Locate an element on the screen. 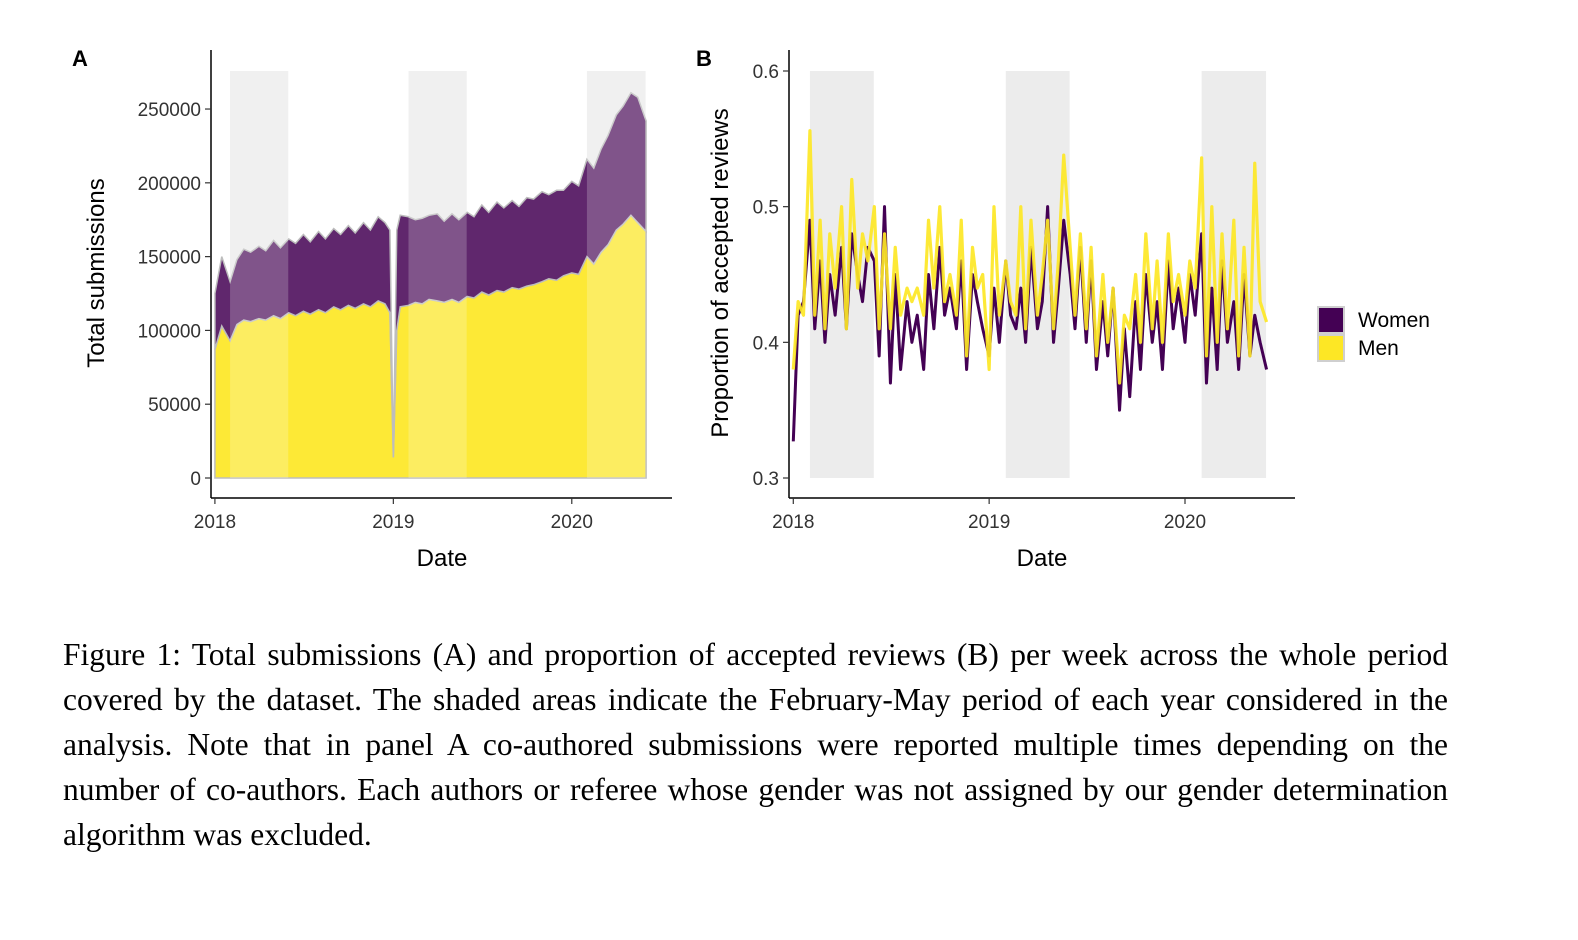  panel-b-y-axis-title: Proportion of accepted reviews is located at coordinates (720, 273).